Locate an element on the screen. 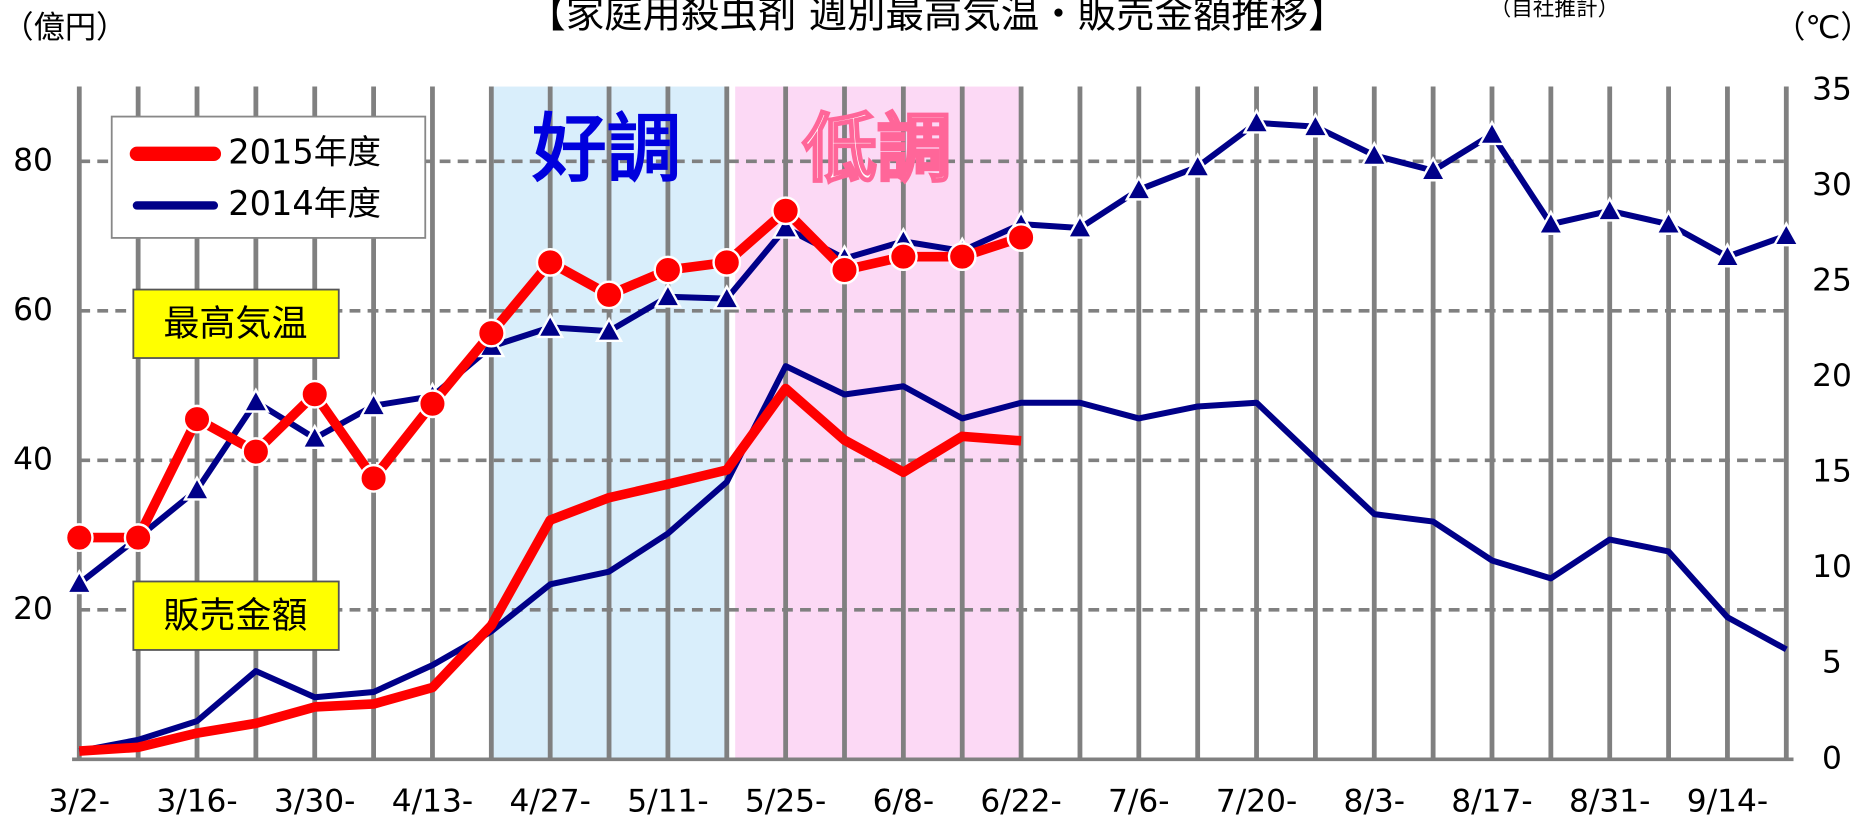 The image size is (1874, 829). chart-title: 【家庭用殺虫剤 週別最高気温・販売金額推移】 is located at coordinates (936, 18).